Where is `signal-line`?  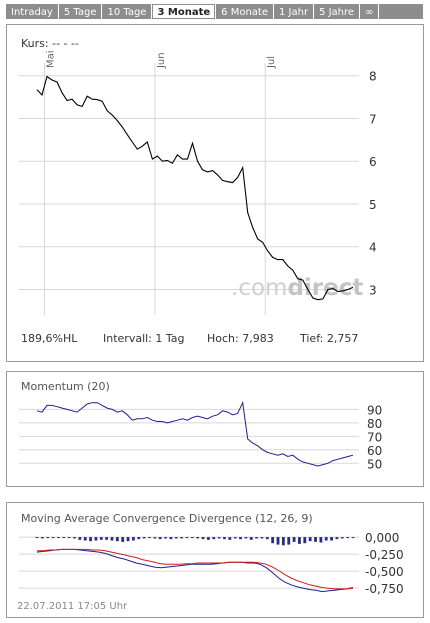
signal-line is located at coordinates (195, 569).